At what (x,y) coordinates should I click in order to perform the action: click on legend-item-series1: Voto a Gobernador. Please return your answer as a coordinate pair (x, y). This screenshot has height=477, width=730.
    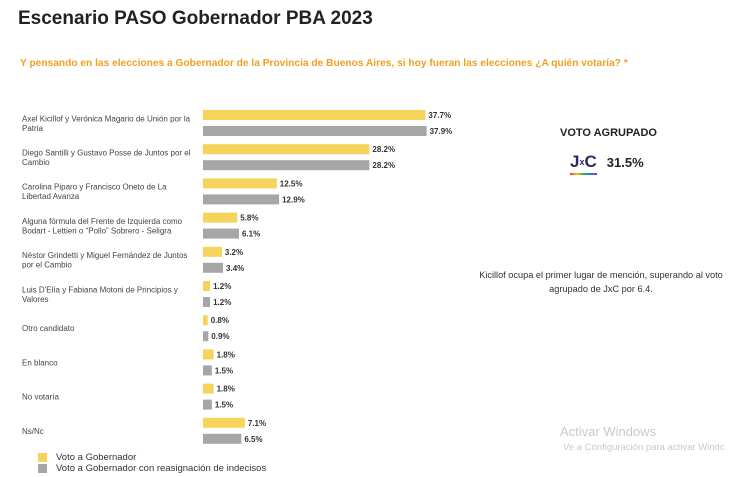
    Looking at the image, I should click on (152, 457).